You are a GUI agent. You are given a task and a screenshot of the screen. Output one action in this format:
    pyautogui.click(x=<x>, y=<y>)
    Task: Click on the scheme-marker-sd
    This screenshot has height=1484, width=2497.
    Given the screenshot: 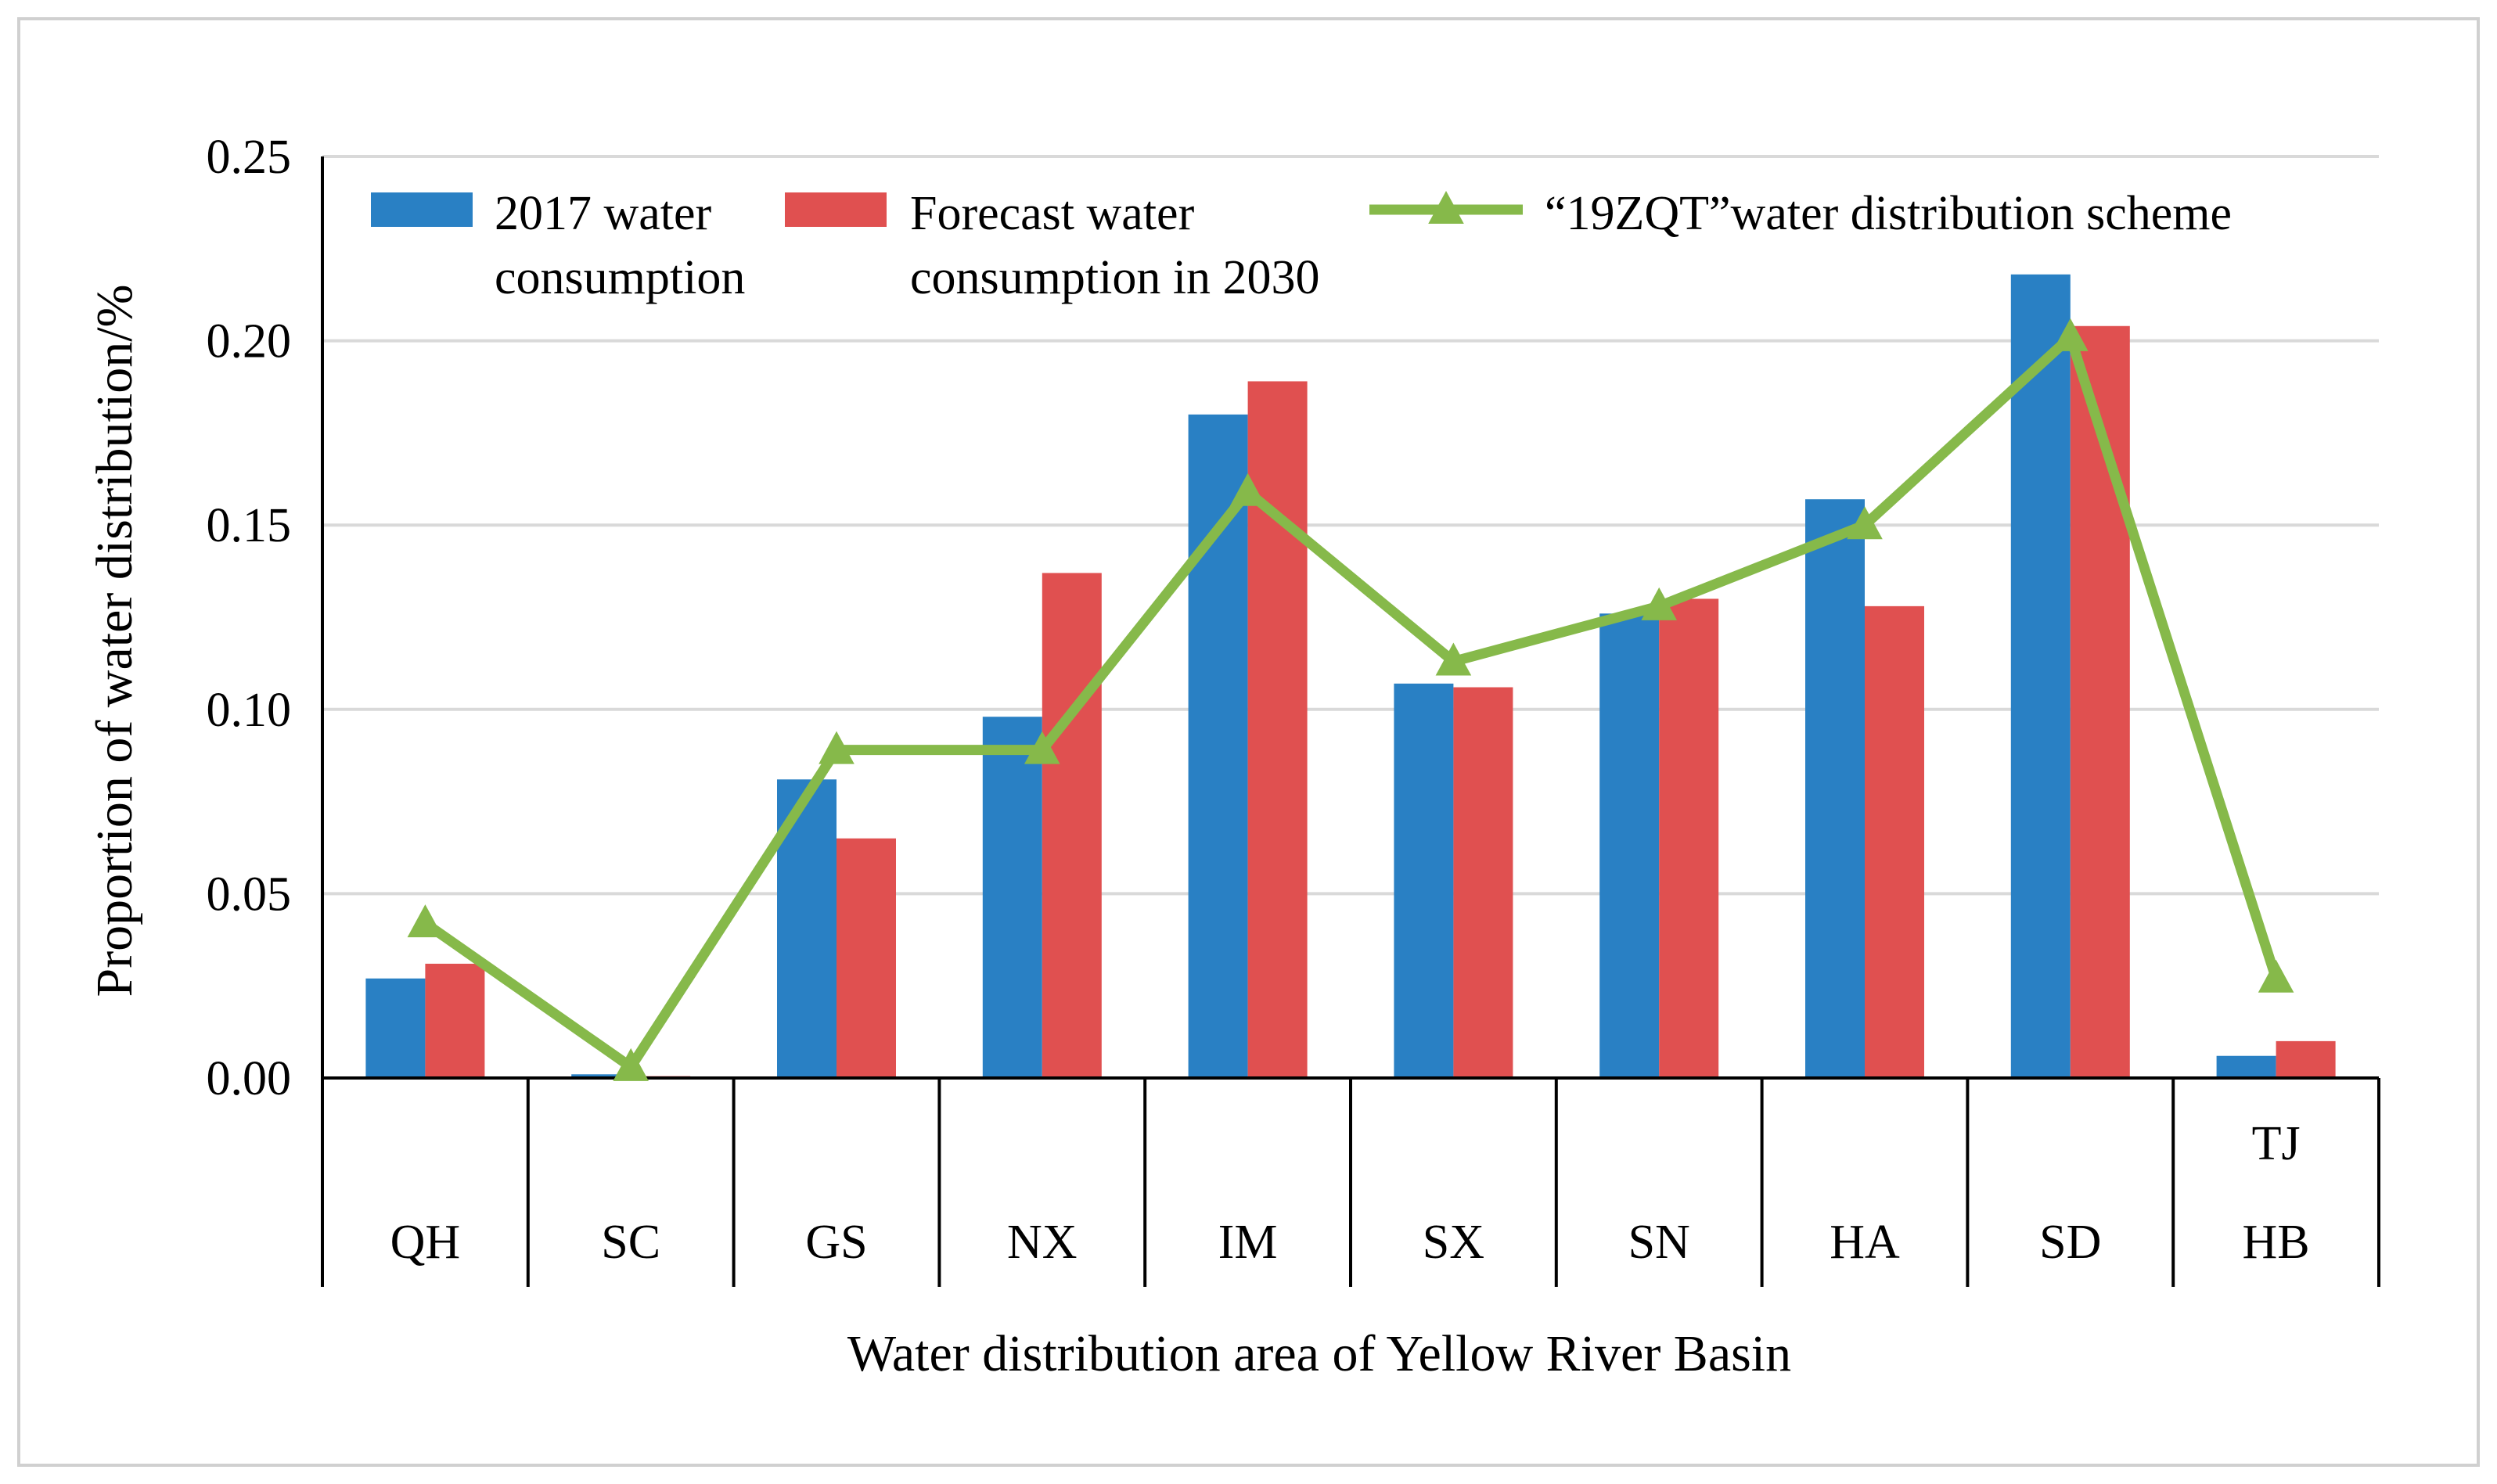 What is the action you would take?
    pyautogui.click(x=2071, y=334)
    